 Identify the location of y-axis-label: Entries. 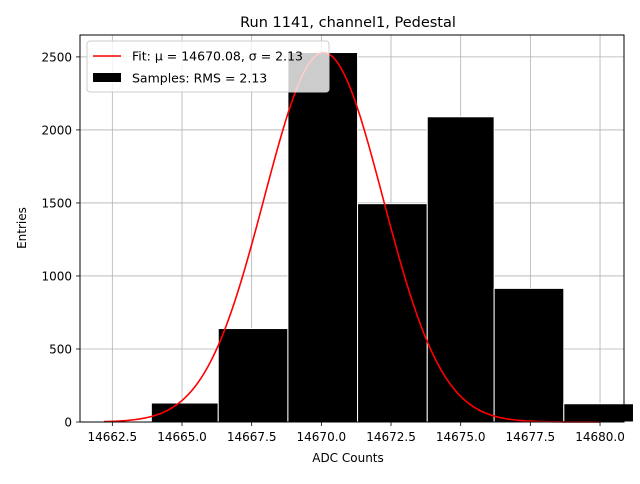
(22, 228).